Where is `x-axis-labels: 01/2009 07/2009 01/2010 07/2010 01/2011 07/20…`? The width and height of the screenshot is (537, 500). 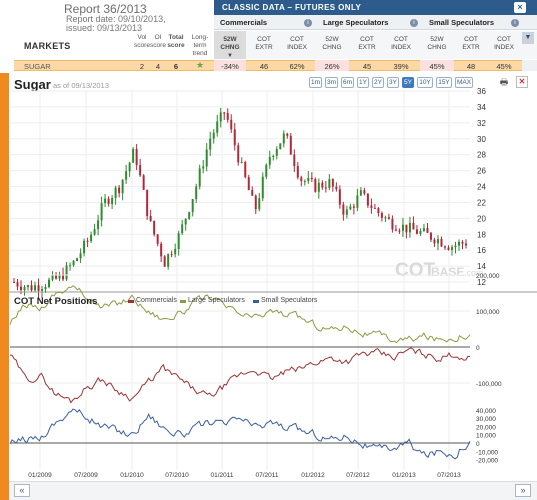
x-axis-labels: 01/2009 07/2009 01/2010 07/2010 01/2011 07/20… is located at coordinates (244, 475).